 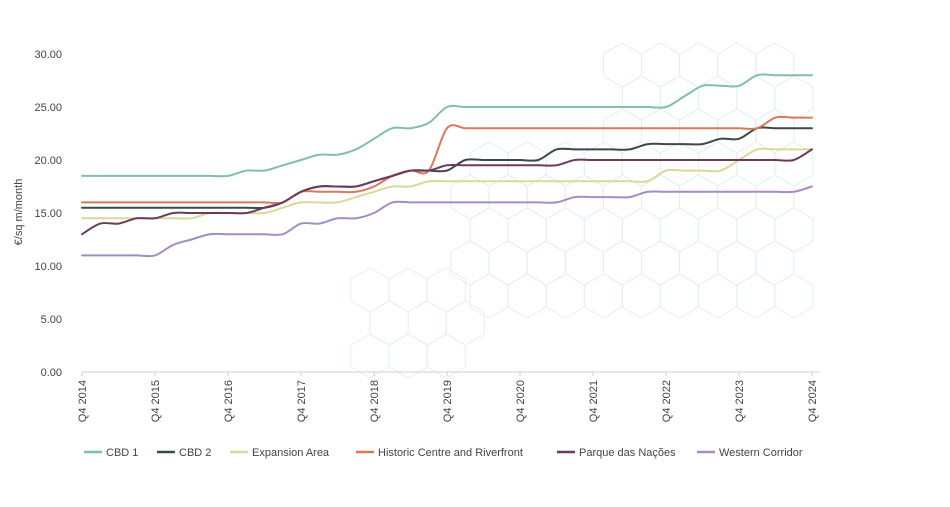 What do you see at coordinates (813, 401) in the screenshot?
I see `x-tick-label: Q4 2024` at bounding box center [813, 401].